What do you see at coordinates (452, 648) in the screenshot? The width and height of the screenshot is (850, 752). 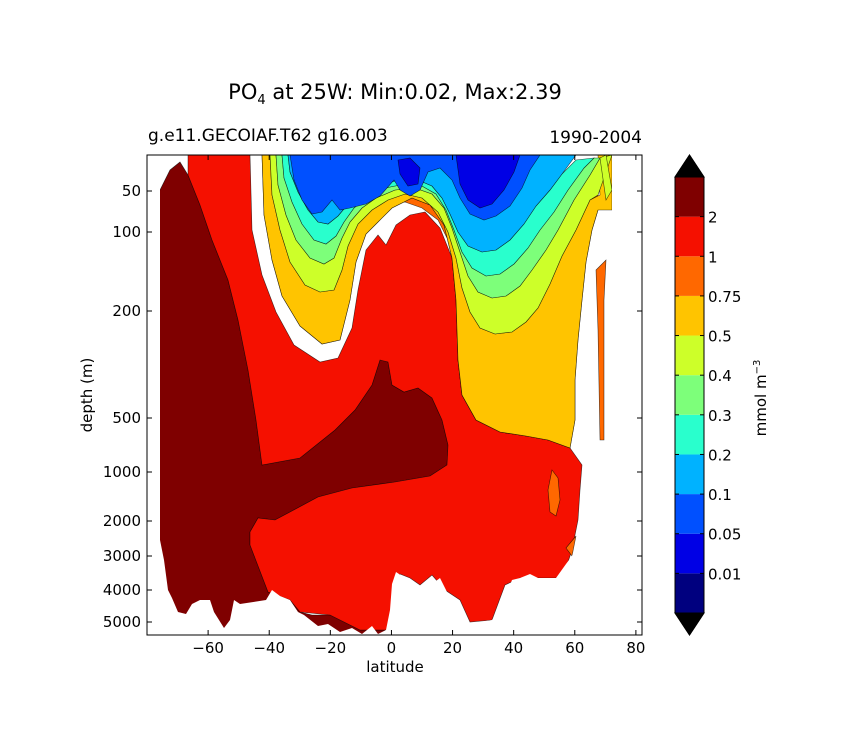 I see `x-tick-label: 20` at bounding box center [452, 648].